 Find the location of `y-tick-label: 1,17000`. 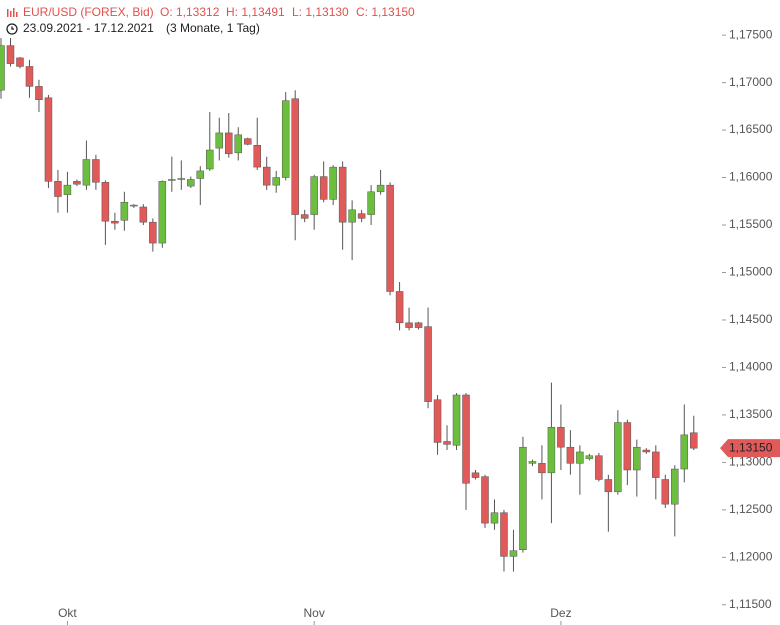

y-tick-label: 1,17000 is located at coordinates (751, 82).